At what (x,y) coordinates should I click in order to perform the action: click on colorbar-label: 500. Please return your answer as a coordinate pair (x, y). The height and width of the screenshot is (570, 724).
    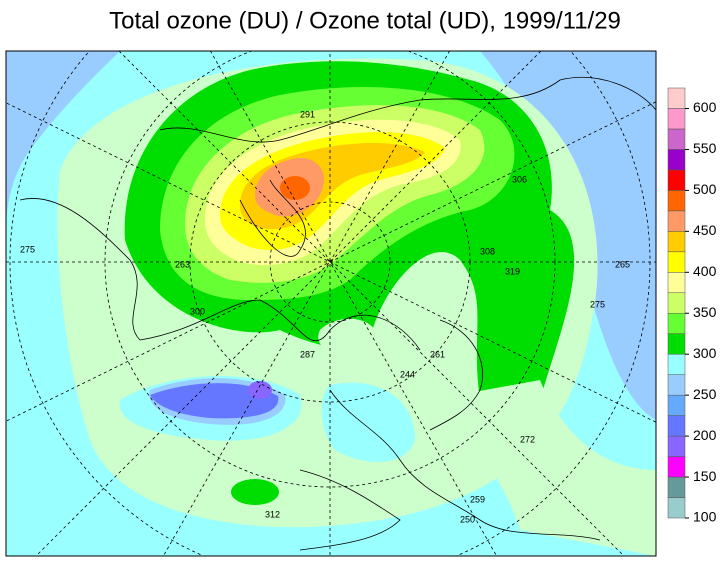
    Looking at the image, I should click on (705, 189).